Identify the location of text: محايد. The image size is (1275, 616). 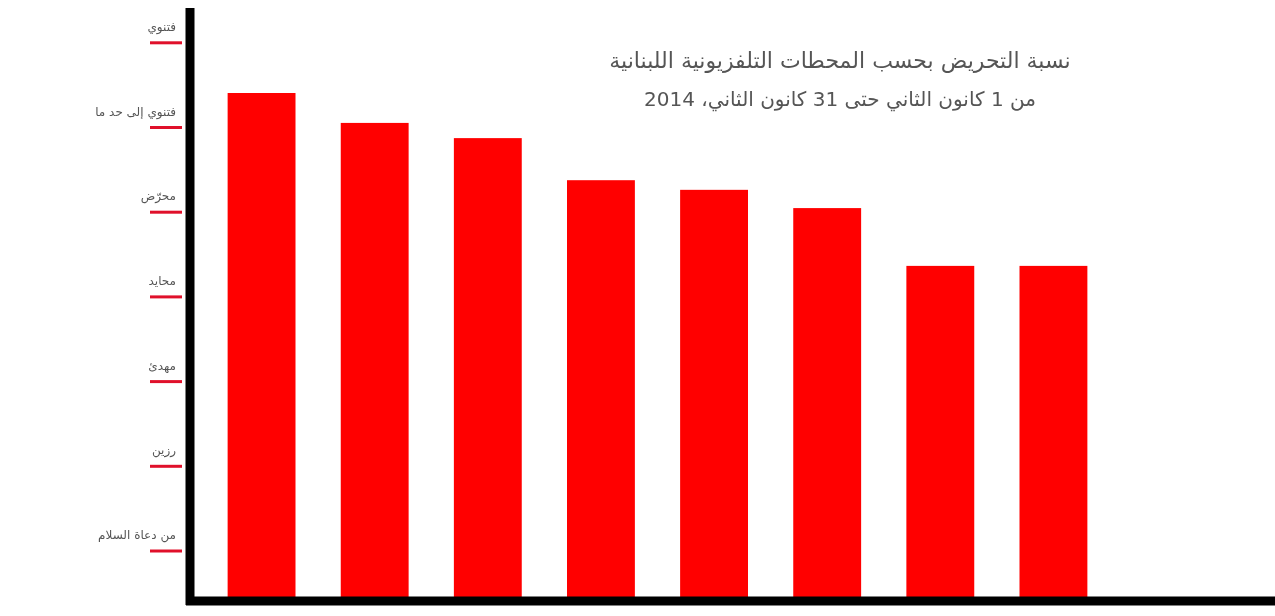
(162, 280).